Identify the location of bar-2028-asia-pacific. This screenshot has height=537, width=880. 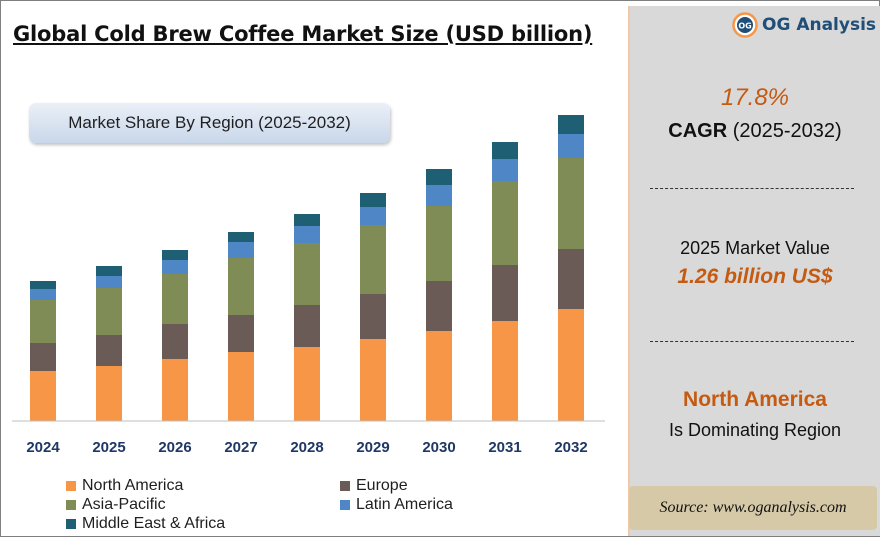
(307, 274).